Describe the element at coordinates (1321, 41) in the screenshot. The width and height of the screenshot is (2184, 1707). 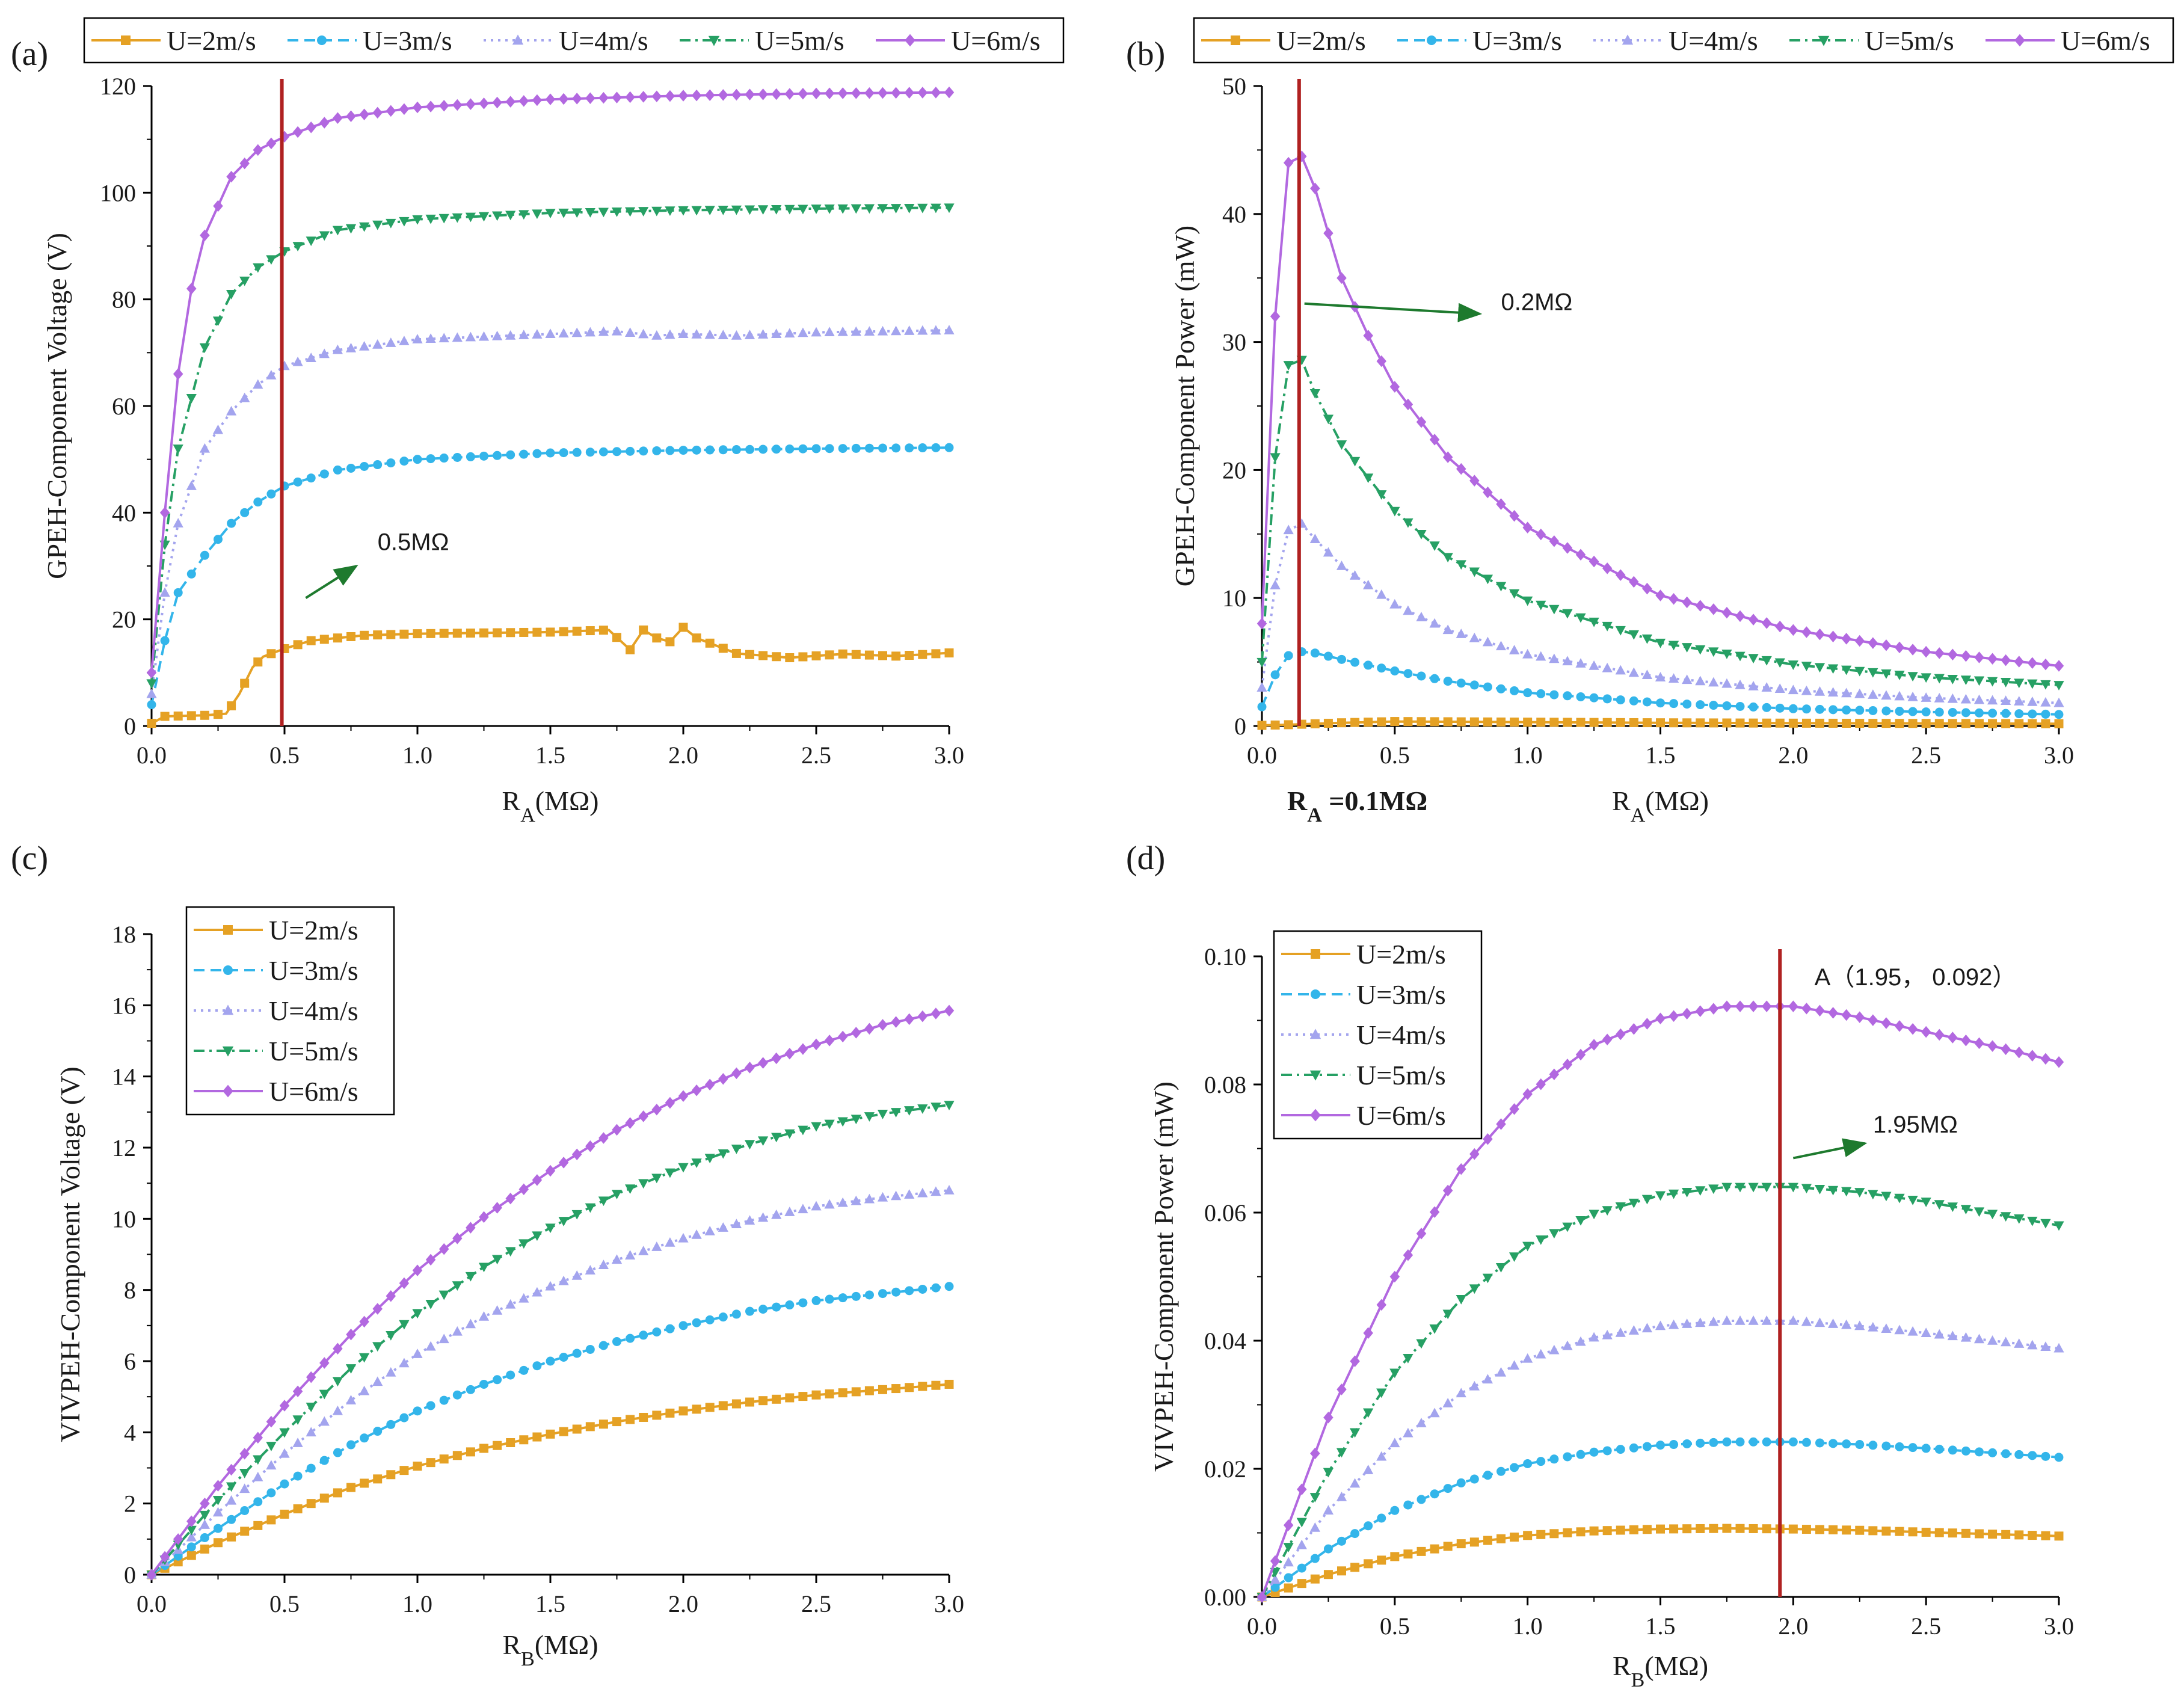
I see `legend-entry-label: U=2m/s` at that location.